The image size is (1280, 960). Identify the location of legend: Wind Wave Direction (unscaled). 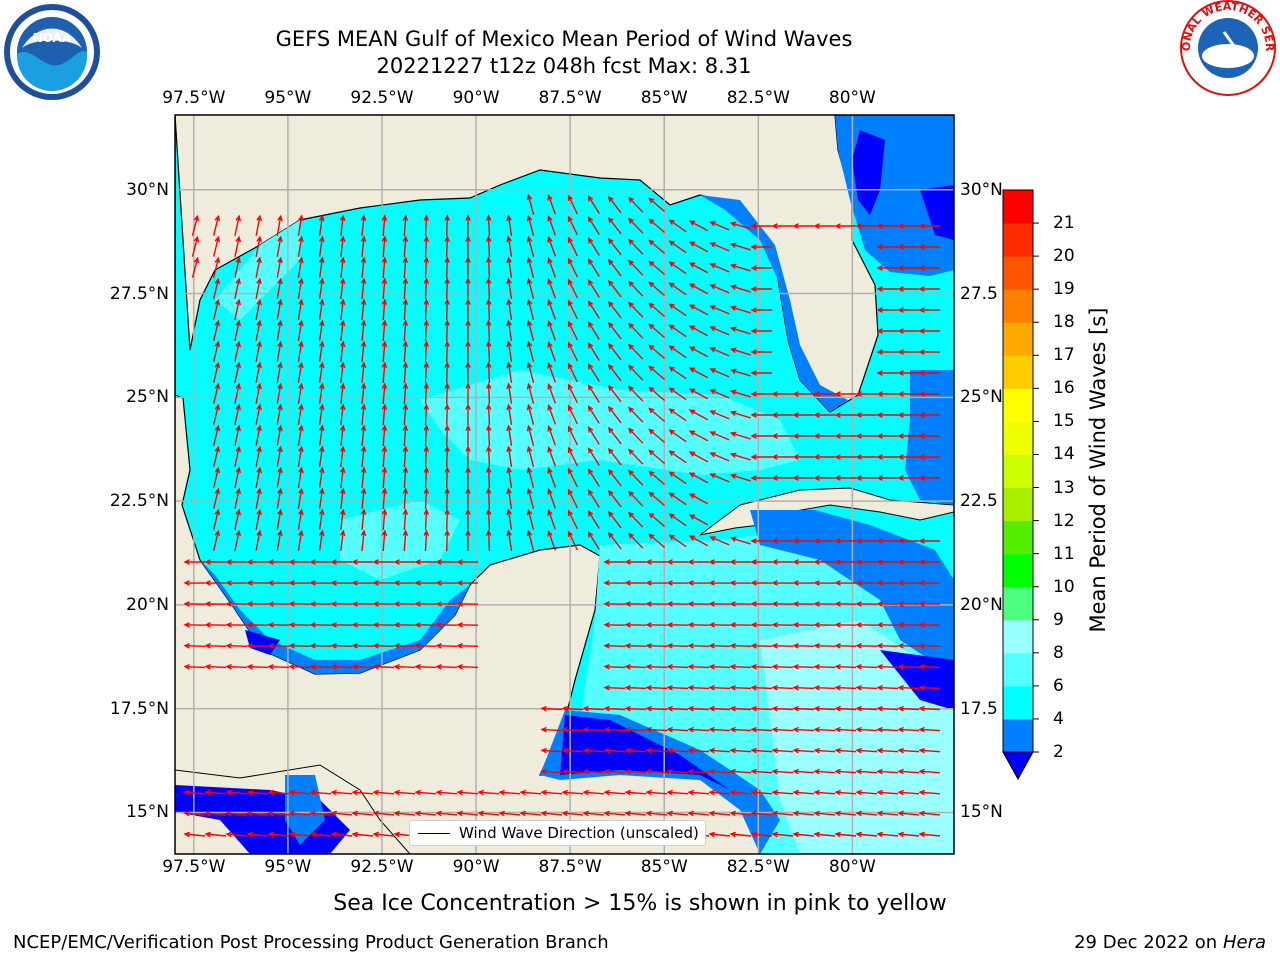
(557, 833).